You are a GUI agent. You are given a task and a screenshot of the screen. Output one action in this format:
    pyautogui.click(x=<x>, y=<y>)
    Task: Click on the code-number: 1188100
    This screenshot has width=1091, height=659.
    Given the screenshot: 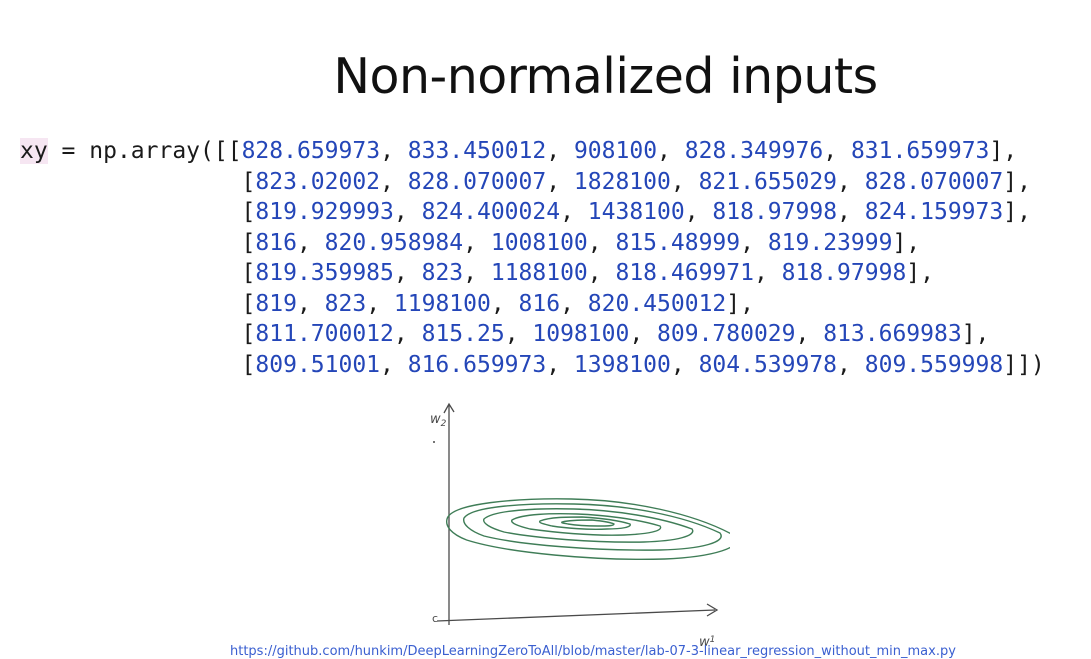 What is the action you would take?
    pyautogui.click(x=539, y=273)
    